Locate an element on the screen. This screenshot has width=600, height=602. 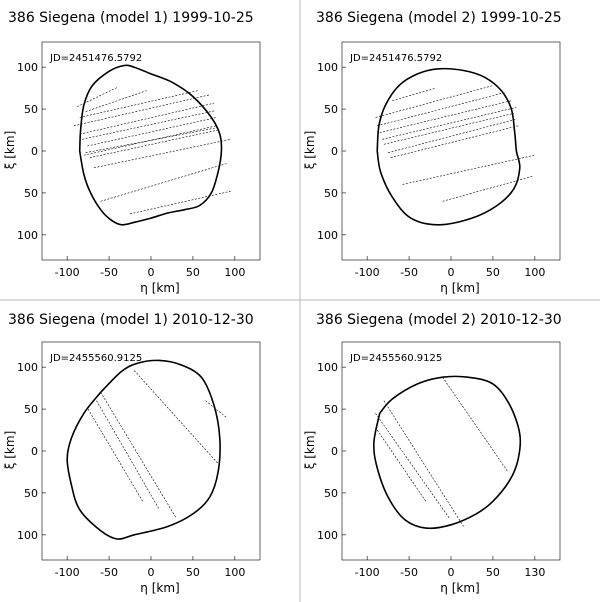
x-tick-label: 130 is located at coordinates (534, 572).